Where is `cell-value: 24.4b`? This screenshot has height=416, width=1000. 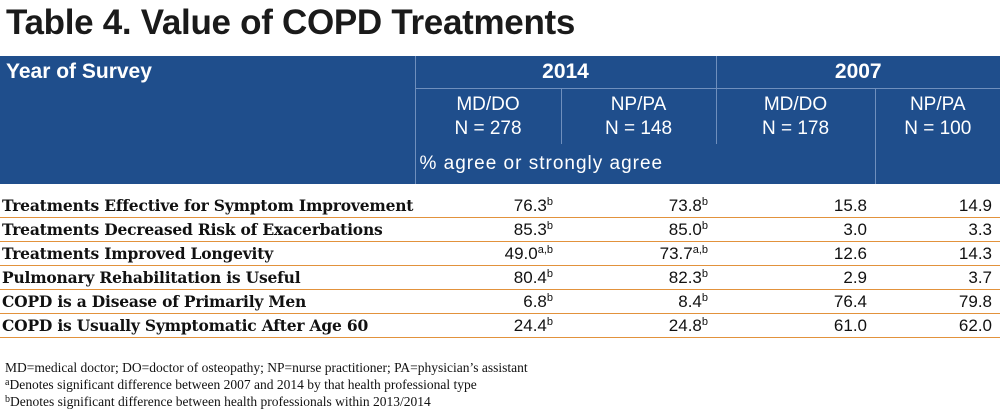 cell-value: 24.4b is located at coordinates (488, 325).